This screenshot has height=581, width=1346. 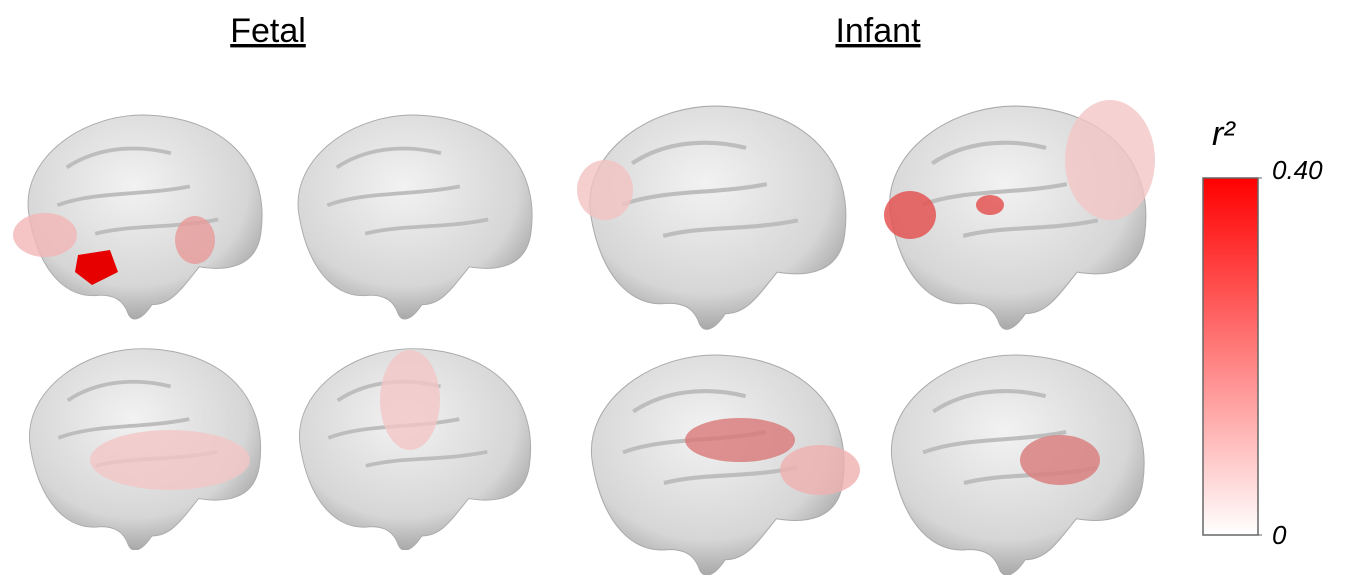 What do you see at coordinates (1224, 134) in the screenshot?
I see `colorbar-label: r²` at bounding box center [1224, 134].